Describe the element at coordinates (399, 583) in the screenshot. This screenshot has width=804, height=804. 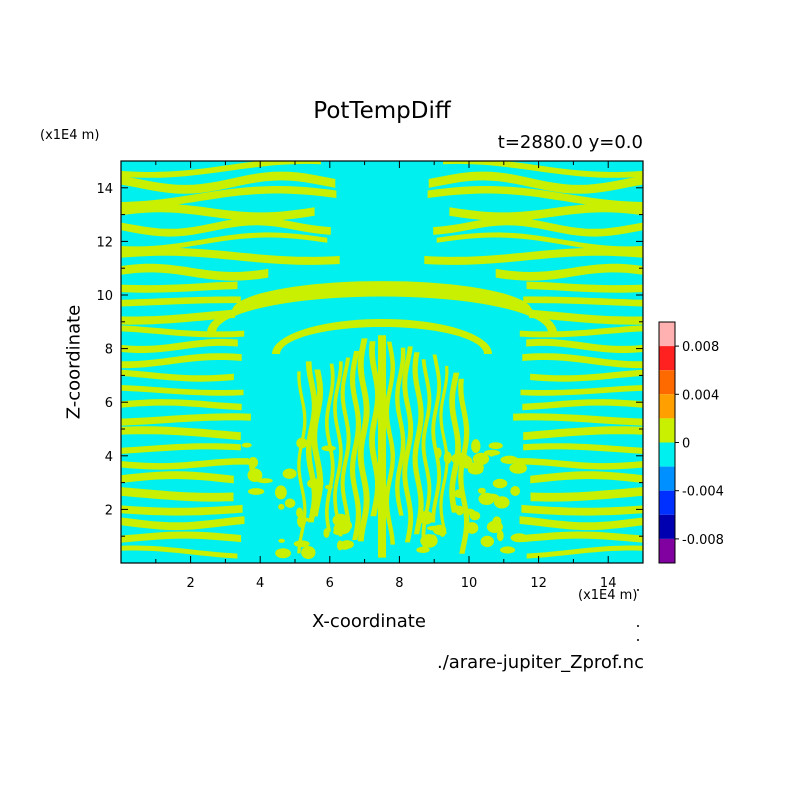
I see `x-tick-label: 8` at that location.